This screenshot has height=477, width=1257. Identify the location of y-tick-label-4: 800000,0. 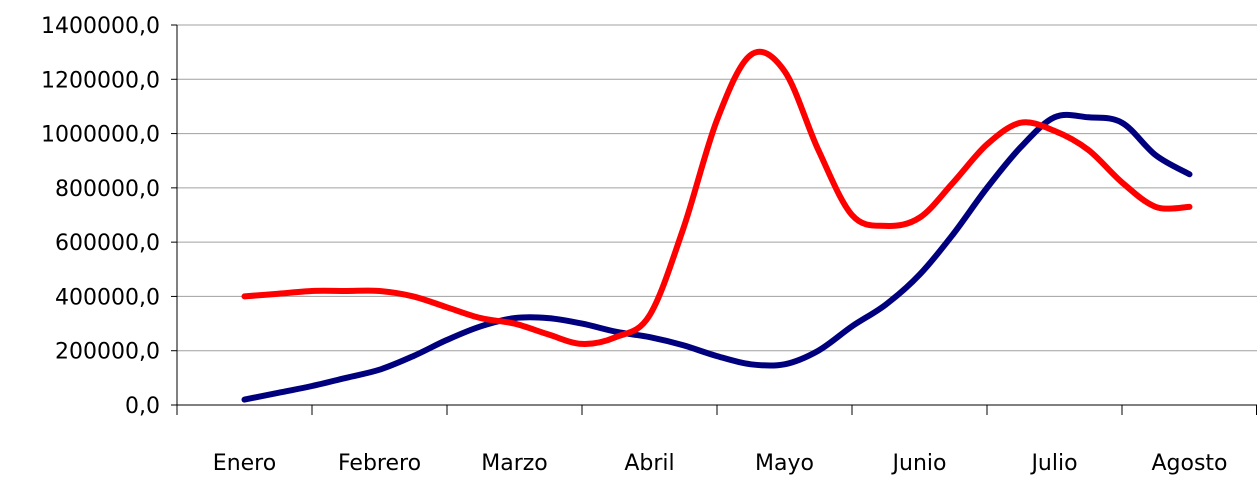
(107, 189).